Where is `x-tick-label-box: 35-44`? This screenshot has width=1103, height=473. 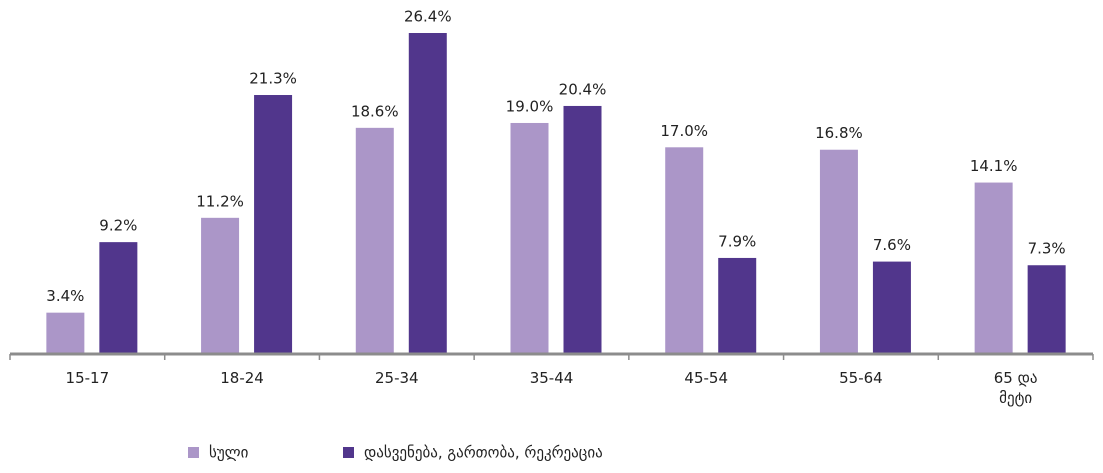 x-tick-label-box: 35-44 is located at coordinates (551, 378).